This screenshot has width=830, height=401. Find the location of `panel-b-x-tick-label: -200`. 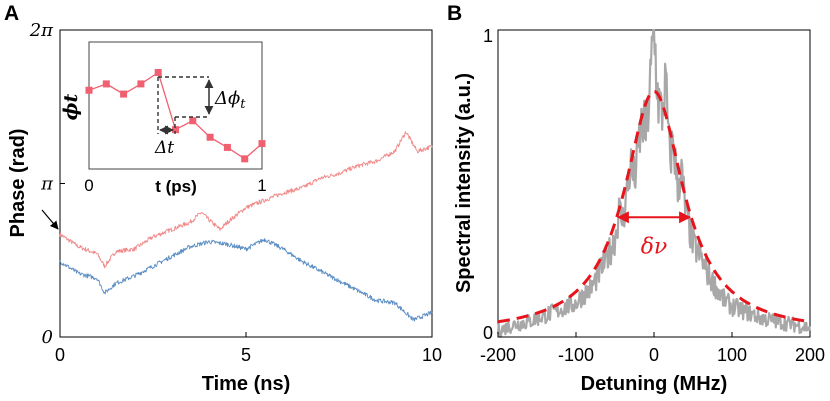

panel-b-x-tick-label: -200 is located at coordinates (498, 355).